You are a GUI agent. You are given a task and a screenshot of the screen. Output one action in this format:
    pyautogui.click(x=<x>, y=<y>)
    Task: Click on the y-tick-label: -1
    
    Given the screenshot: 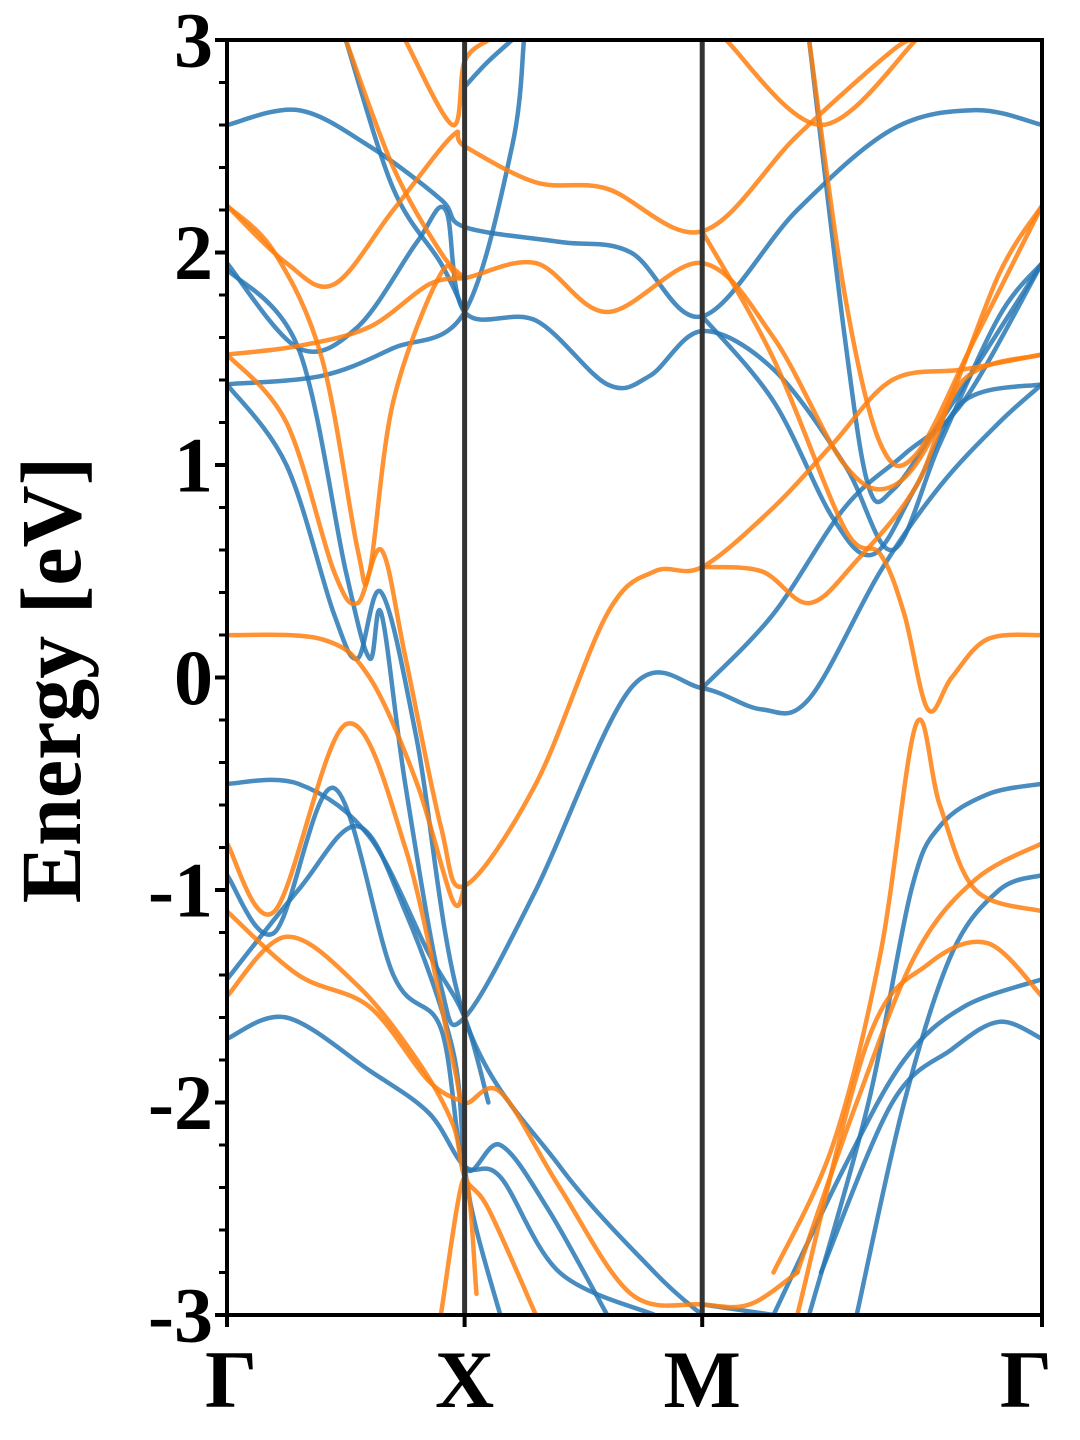 What is the action you would take?
    pyautogui.click(x=180, y=890)
    